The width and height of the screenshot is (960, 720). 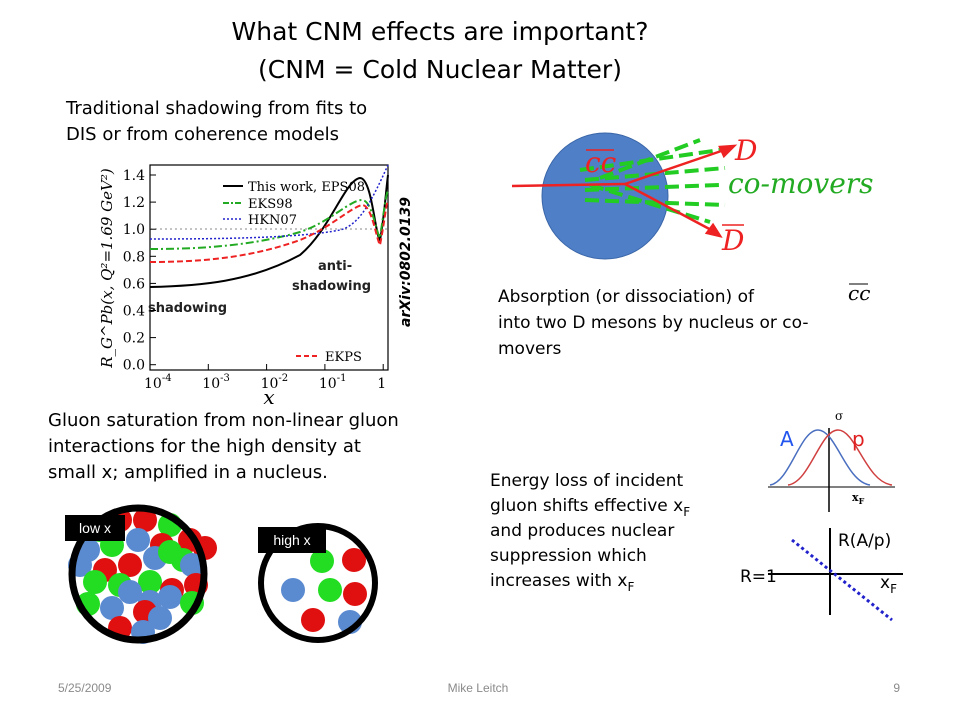 I want to click on antimeson-label: D, so click(x=732, y=240).